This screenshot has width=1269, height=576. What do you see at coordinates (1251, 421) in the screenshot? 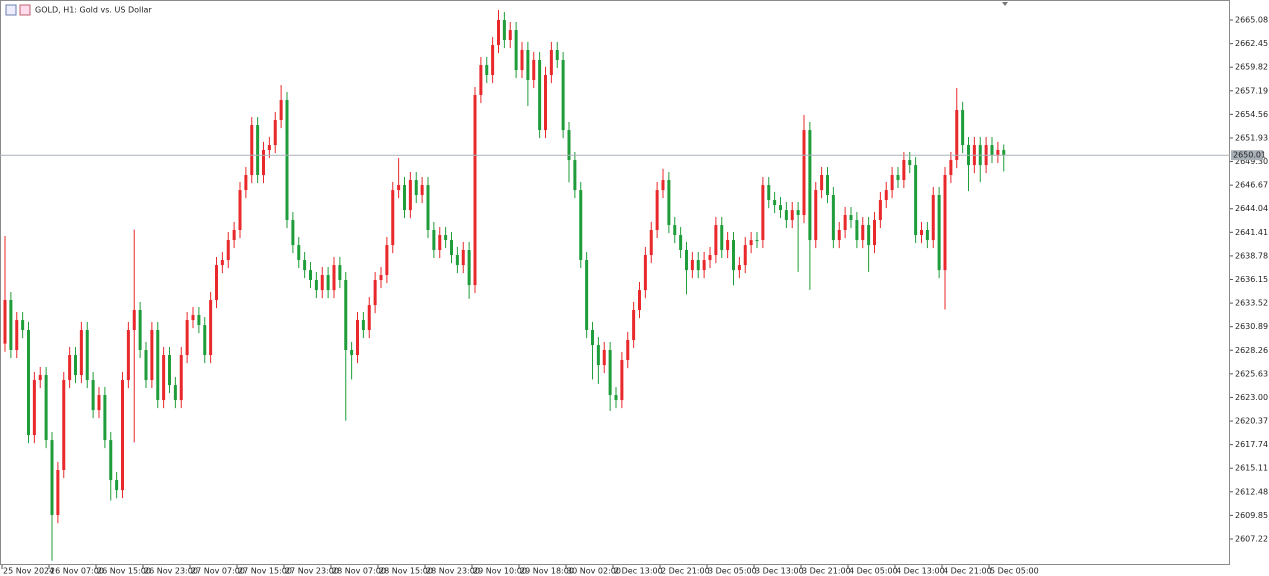
I see `y-tick-label: 2620.37` at bounding box center [1251, 421].